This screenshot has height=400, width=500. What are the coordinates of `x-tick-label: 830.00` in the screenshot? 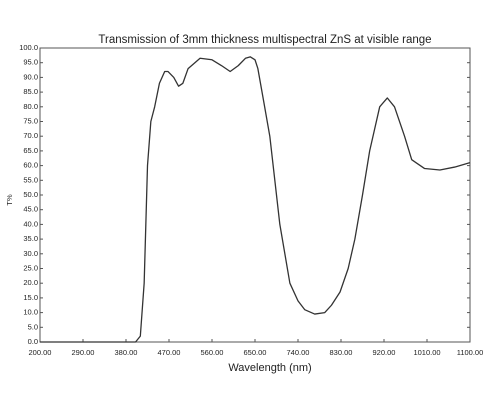 It's located at (341, 352).